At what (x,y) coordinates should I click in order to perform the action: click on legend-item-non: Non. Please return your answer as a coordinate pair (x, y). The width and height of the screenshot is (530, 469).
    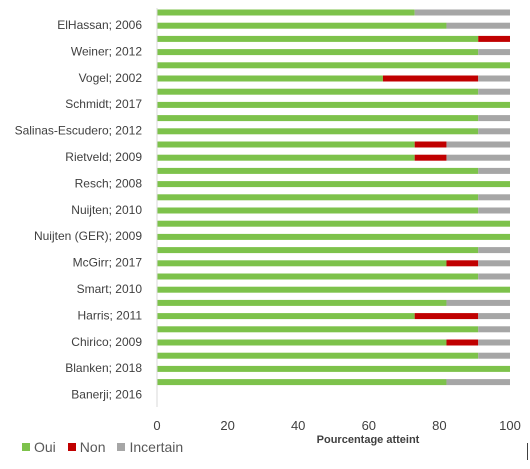
    Looking at the image, I should click on (86, 447).